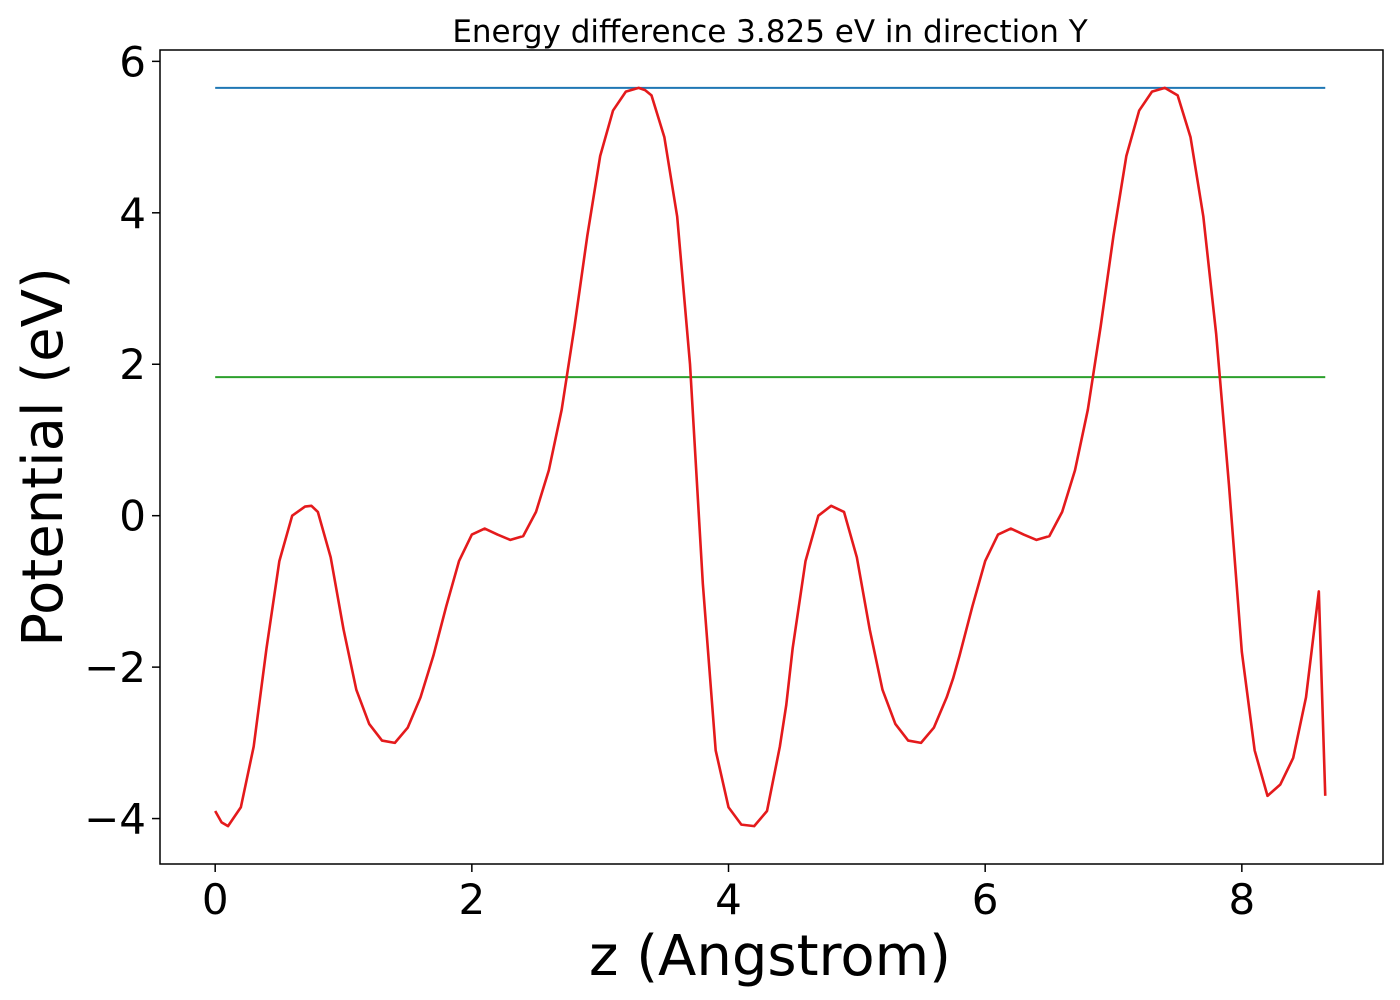 The image size is (1400, 1000). Describe the element at coordinates (132, 364) in the screenshot. I see `y-tick-label: 2` at that location.